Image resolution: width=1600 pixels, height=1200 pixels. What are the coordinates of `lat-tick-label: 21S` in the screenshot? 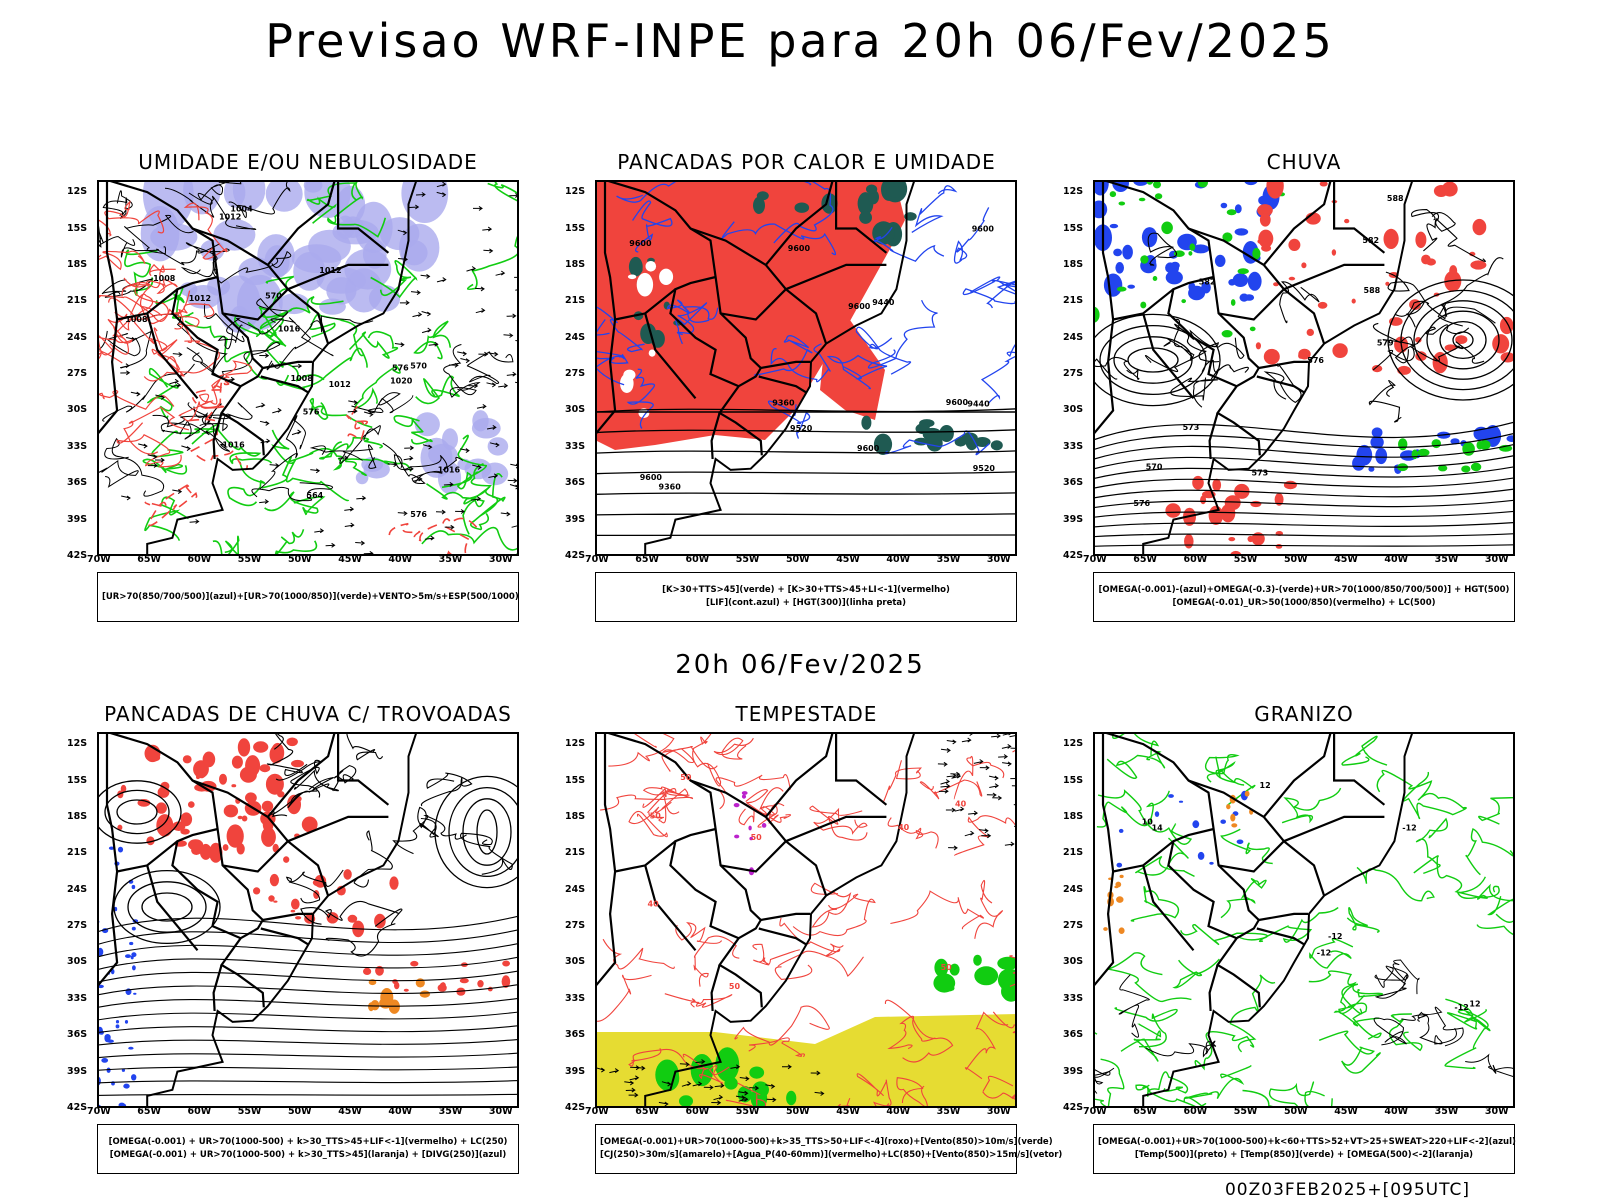 It's located at (575, 853).